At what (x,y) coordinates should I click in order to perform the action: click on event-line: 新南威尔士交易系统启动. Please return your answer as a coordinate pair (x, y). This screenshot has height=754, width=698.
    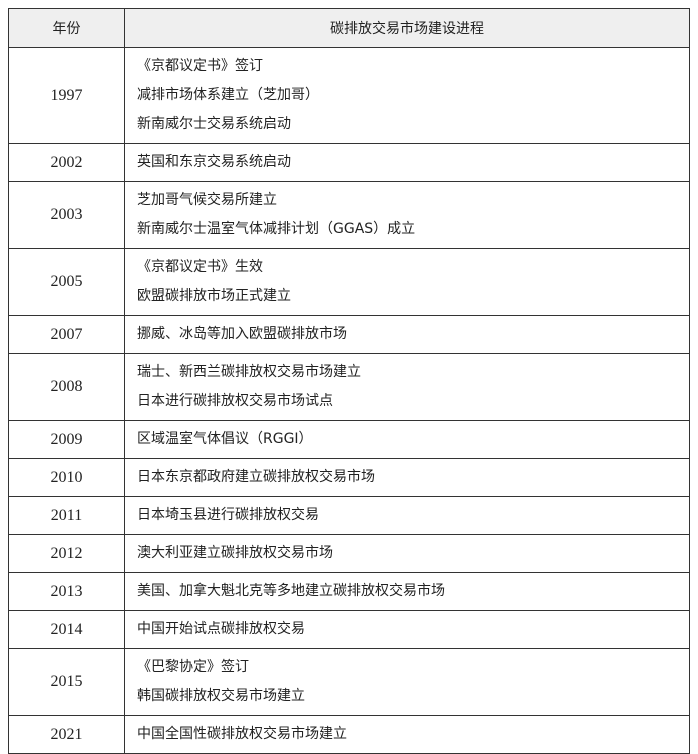
    Looking at the image, I should click on (214, 124).